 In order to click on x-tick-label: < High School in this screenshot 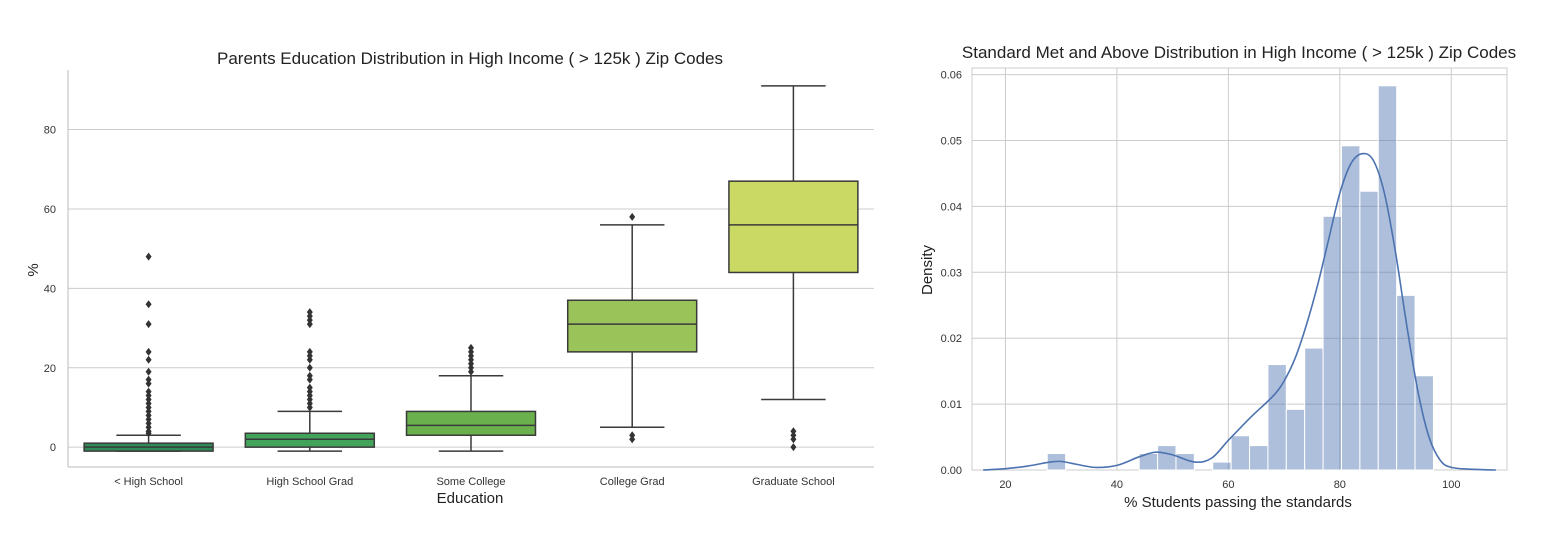, I will do `click(148, 482)`.